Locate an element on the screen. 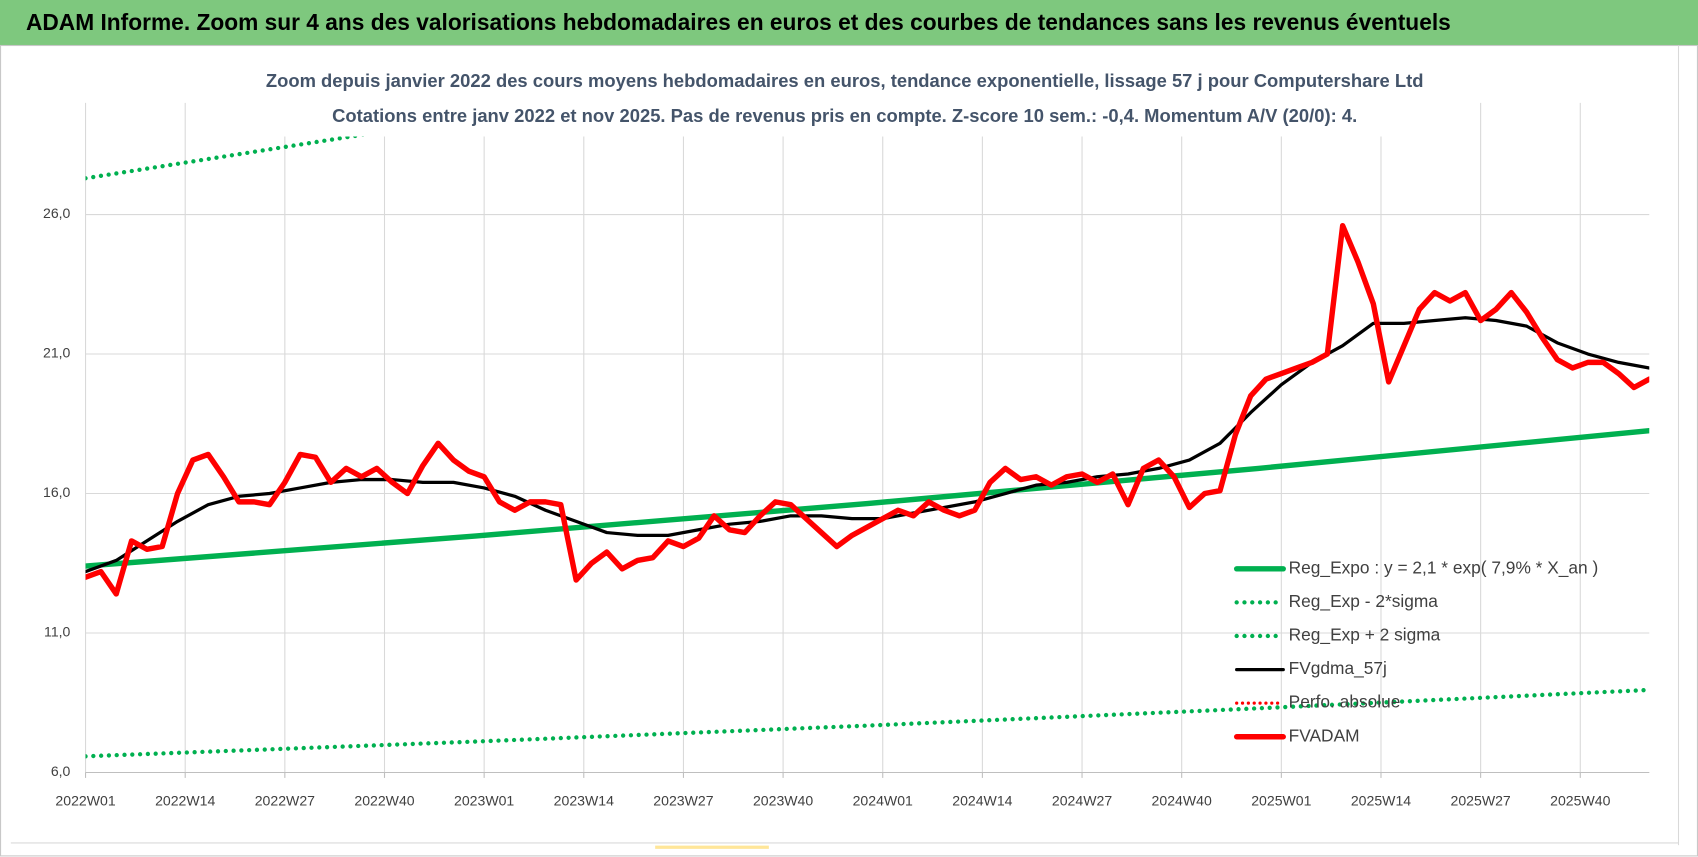  header-bar is located at coordinates (849, 23).